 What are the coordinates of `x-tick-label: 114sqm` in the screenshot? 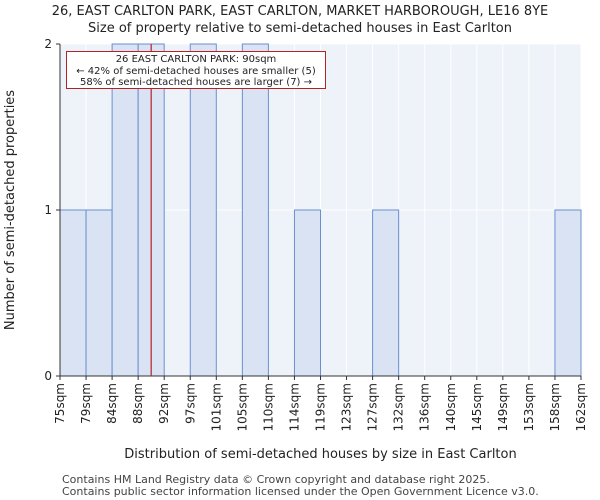 It's located at (294, 407).